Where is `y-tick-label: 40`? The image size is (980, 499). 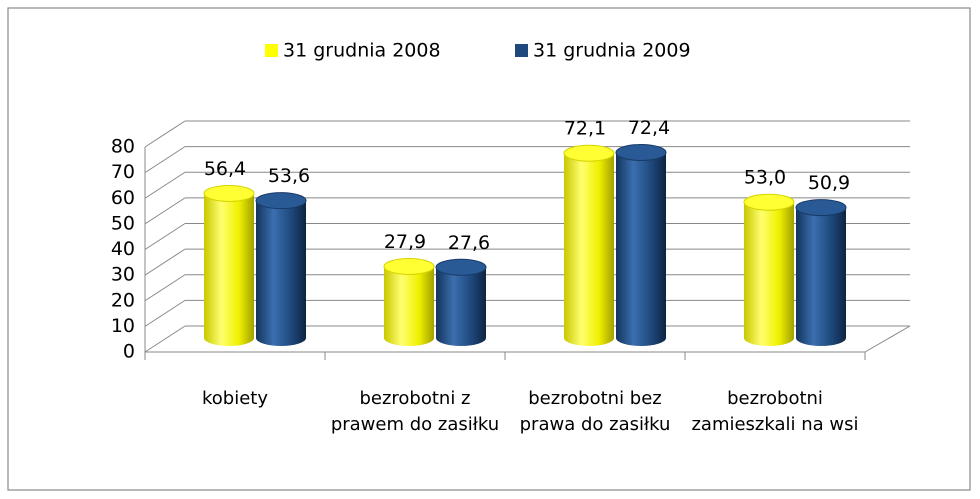
y-tick-label: 40 is located at coordinates (123, 249).